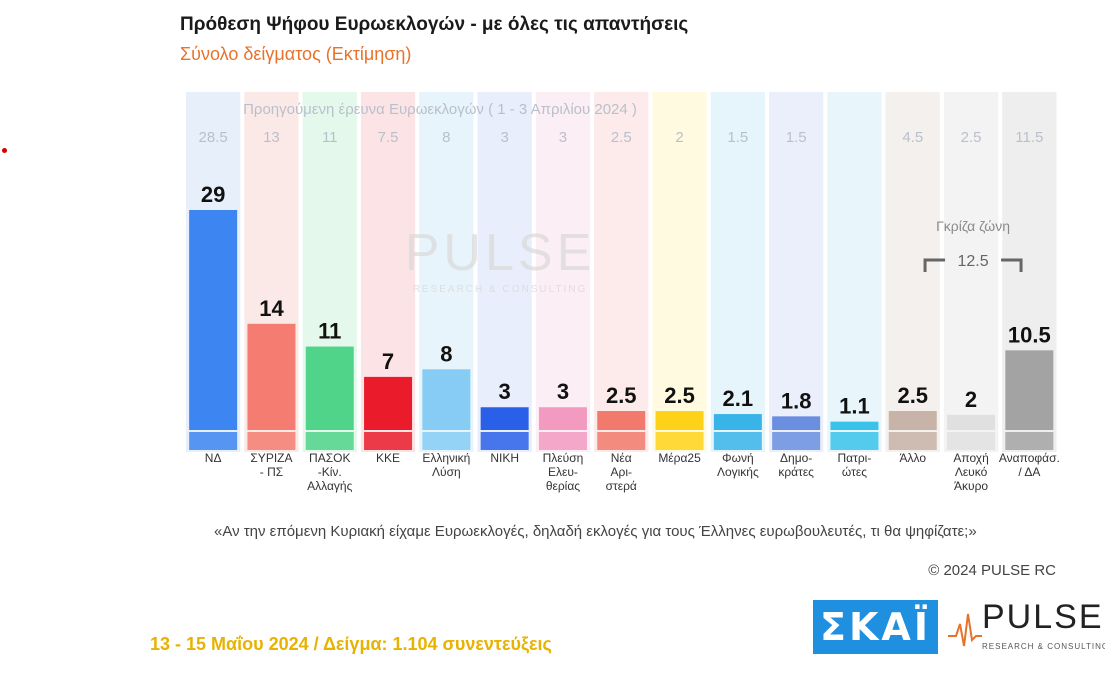 The height and width of the screenshot is (675, 1105). Describe the element at coordinates (213, 194) in the screenshot. I see `data-label: 29` at that location.